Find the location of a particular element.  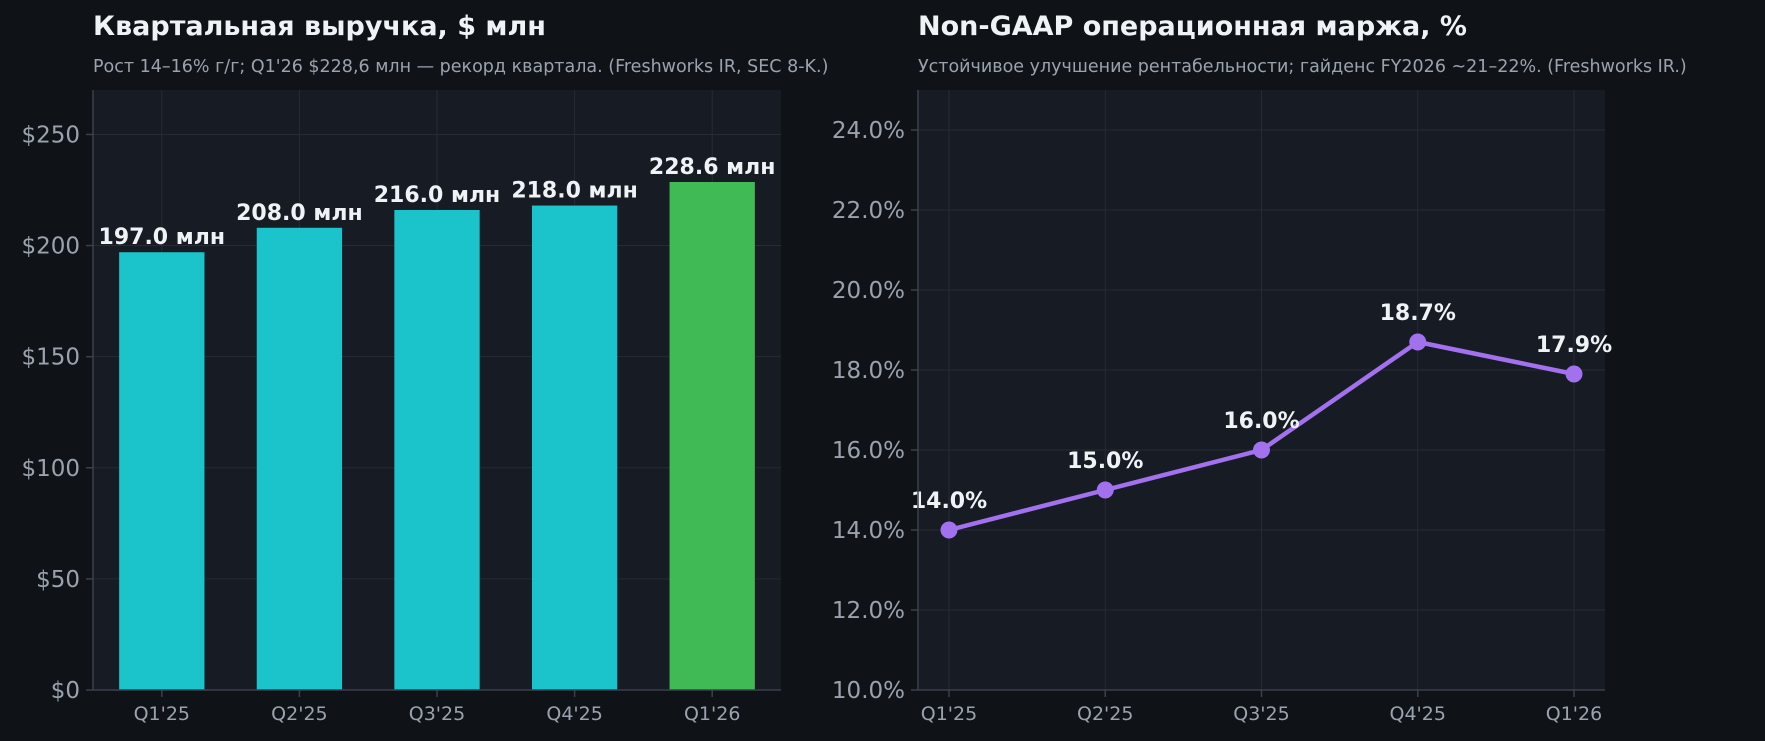

margin-xtick-label: Q2'25 is located at coordinates (1105, 714).